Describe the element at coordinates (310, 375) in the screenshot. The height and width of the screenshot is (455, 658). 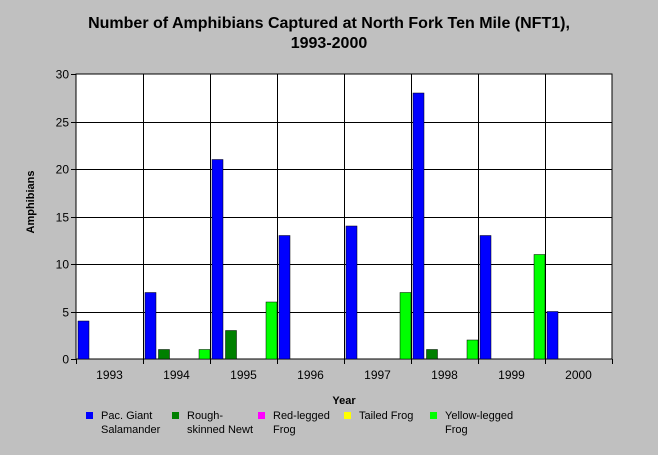
I see `x-tick-label: 1996` at that location.